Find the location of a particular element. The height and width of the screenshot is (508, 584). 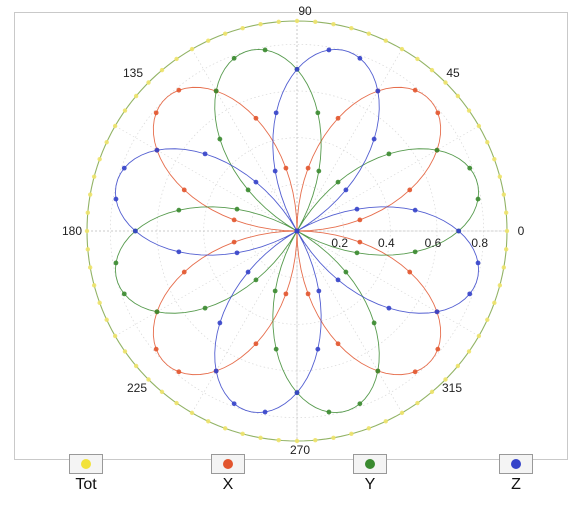

angle-tick-label-90: 90 is located at coordinates (305, 11).